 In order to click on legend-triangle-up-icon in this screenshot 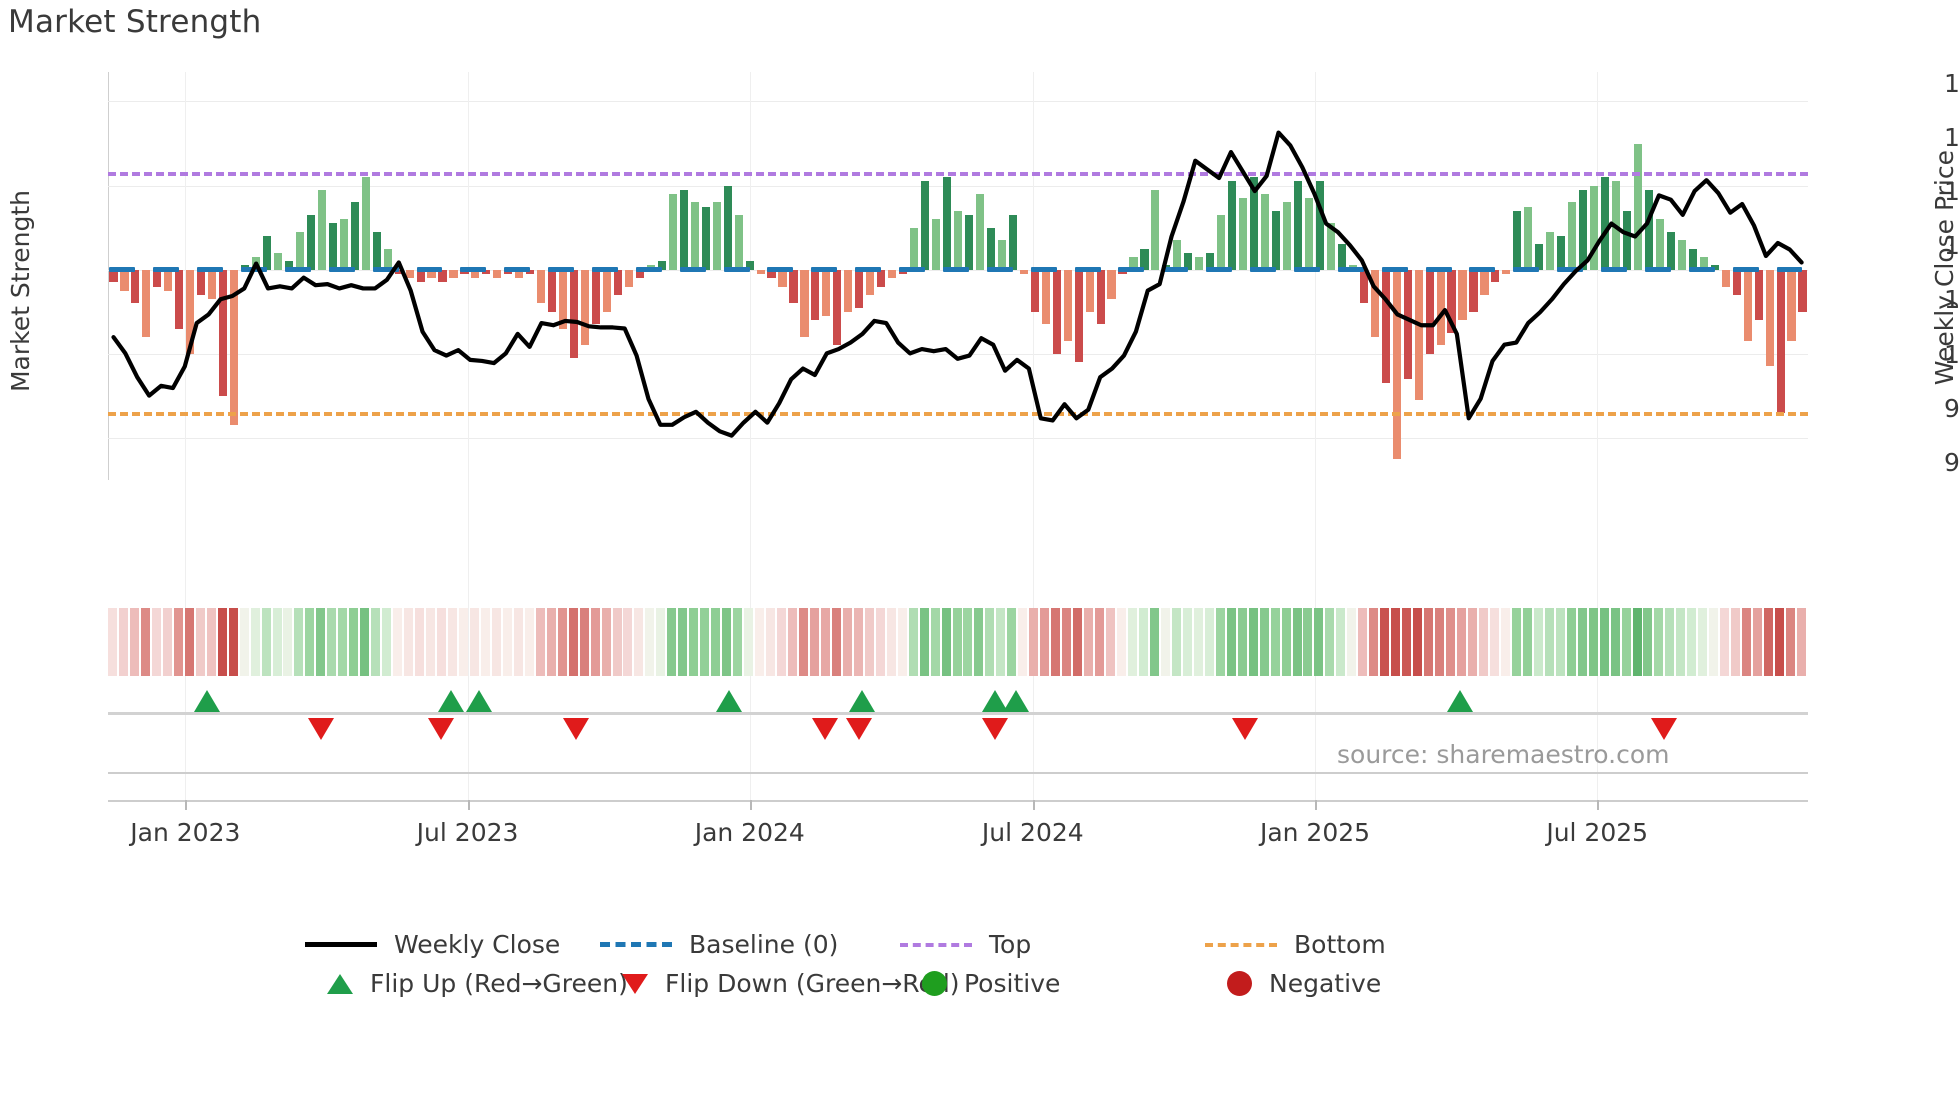, I will do `click(340, 983)`.